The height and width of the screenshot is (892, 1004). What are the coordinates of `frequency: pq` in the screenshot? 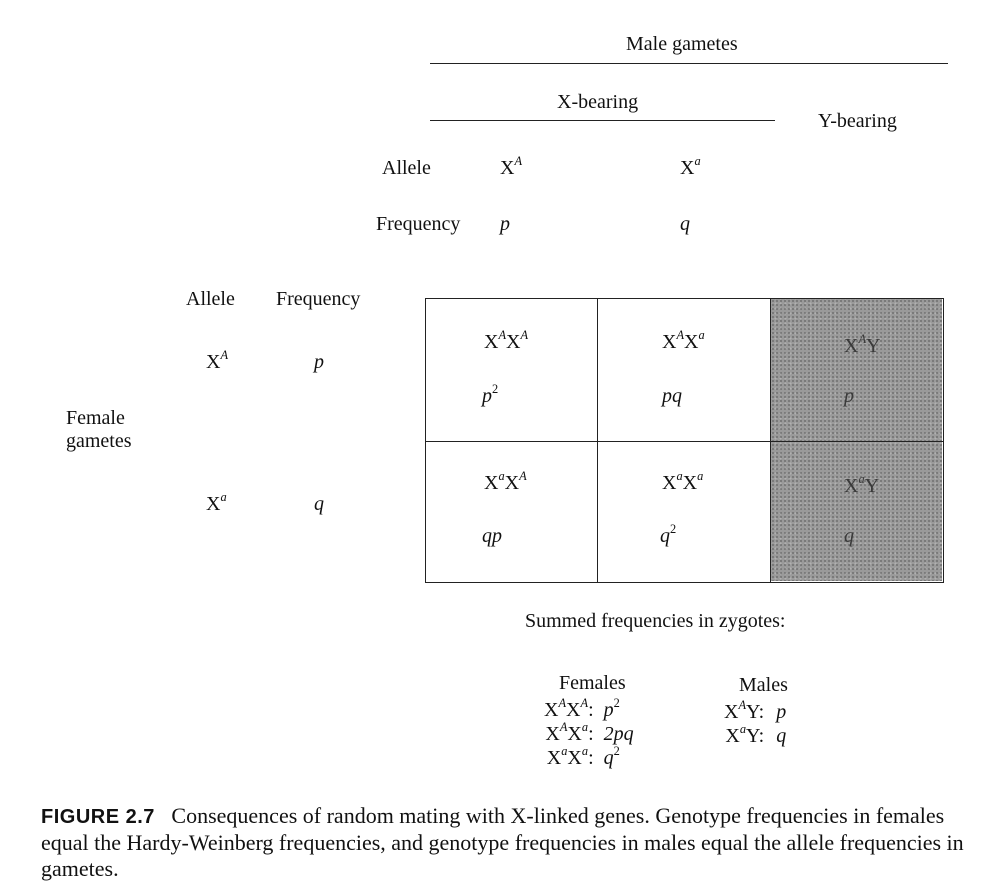 It's located at (672, 396).